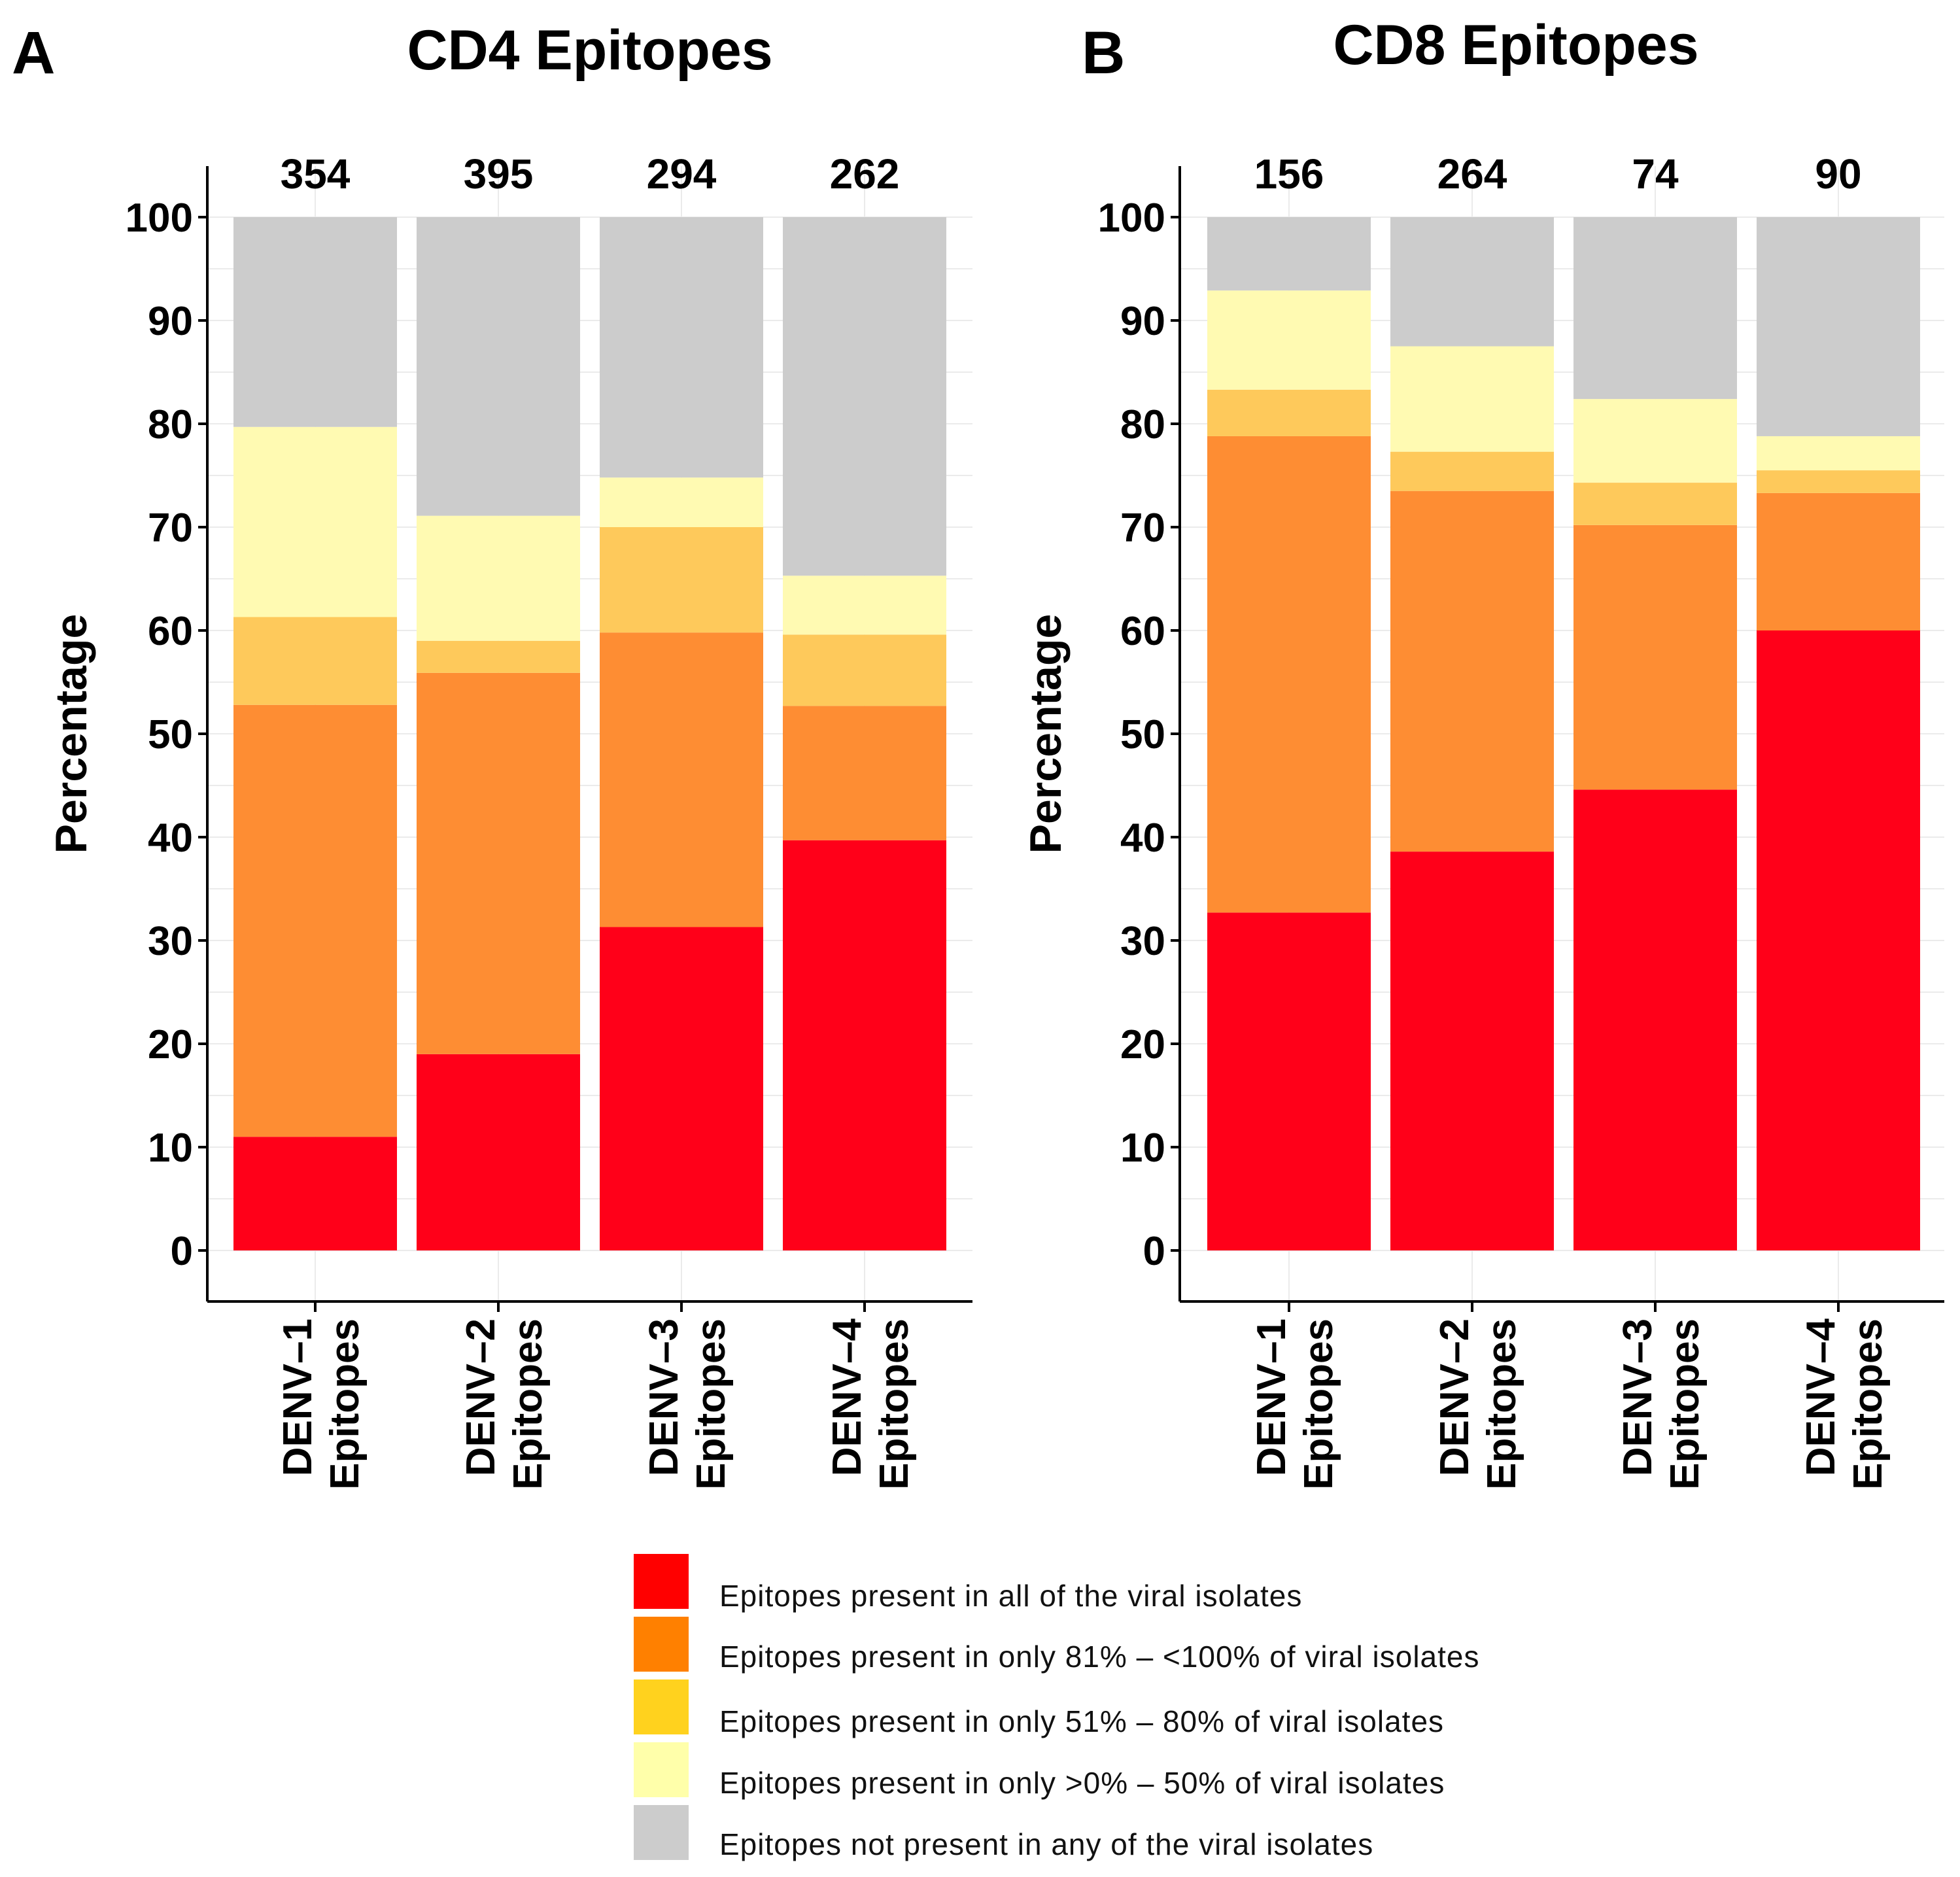 The image size is (1960, 1877). Describe the element at coordinates (1472, 399) in the screenshot. I see `bar-segment-cd8-cat2-s4` at that location.